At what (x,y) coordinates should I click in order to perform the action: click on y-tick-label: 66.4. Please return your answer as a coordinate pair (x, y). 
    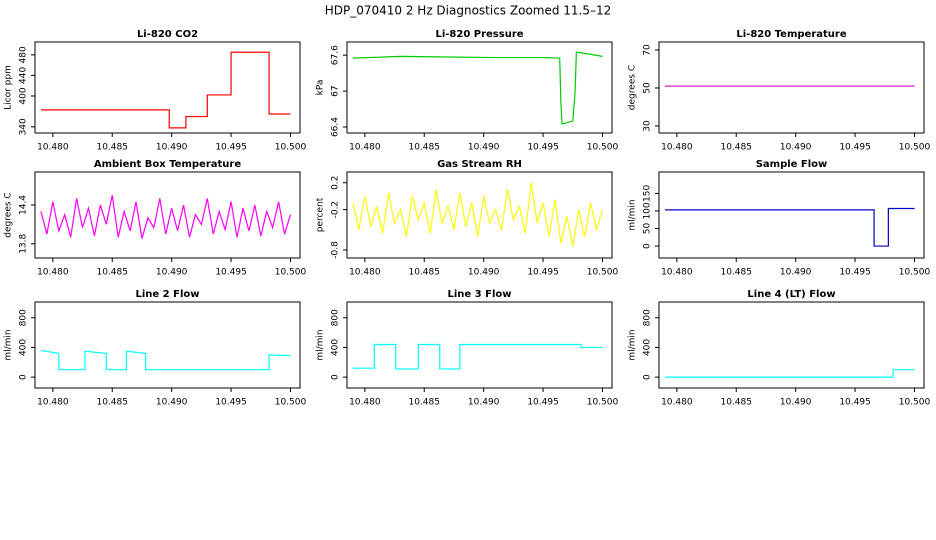
    Looking at the image, I should click on (336, 127).